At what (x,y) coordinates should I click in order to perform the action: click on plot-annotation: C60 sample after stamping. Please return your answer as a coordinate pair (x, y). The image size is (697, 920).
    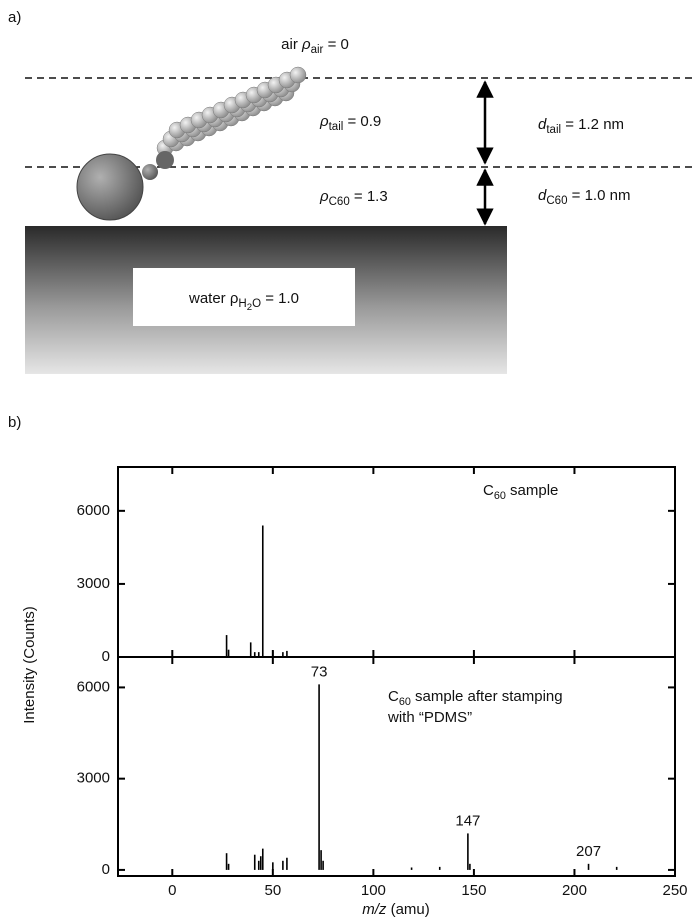
    Looking at the image, I should click on (475, 698).